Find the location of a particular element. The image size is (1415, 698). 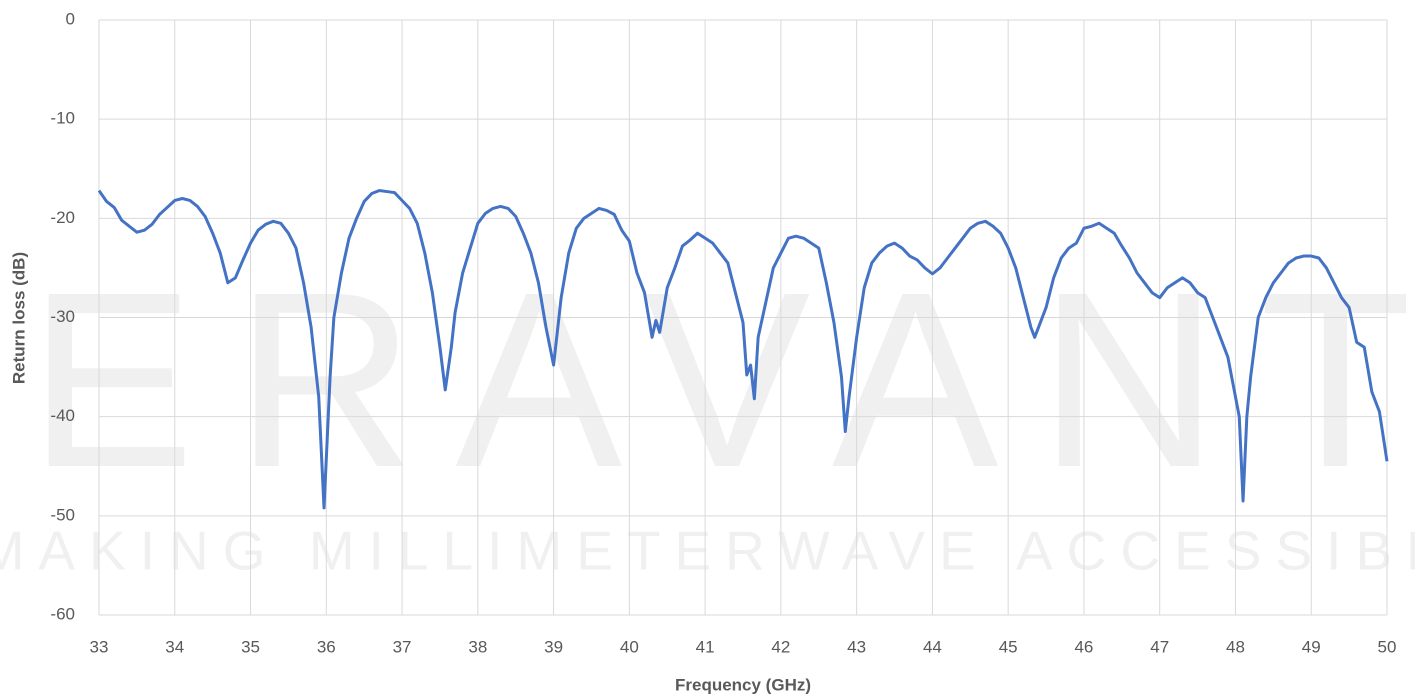

x-tick-label: 33 is located at coordinates (99, 646).